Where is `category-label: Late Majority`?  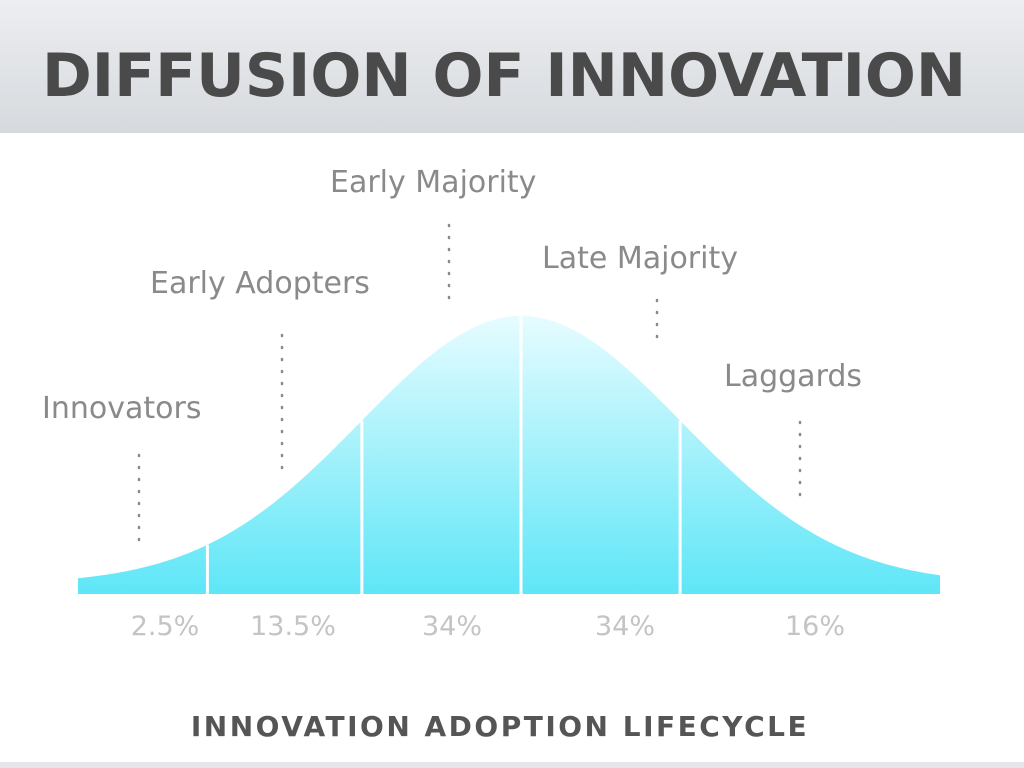
category-label: Late Majority is located at coordinates (640, 258).